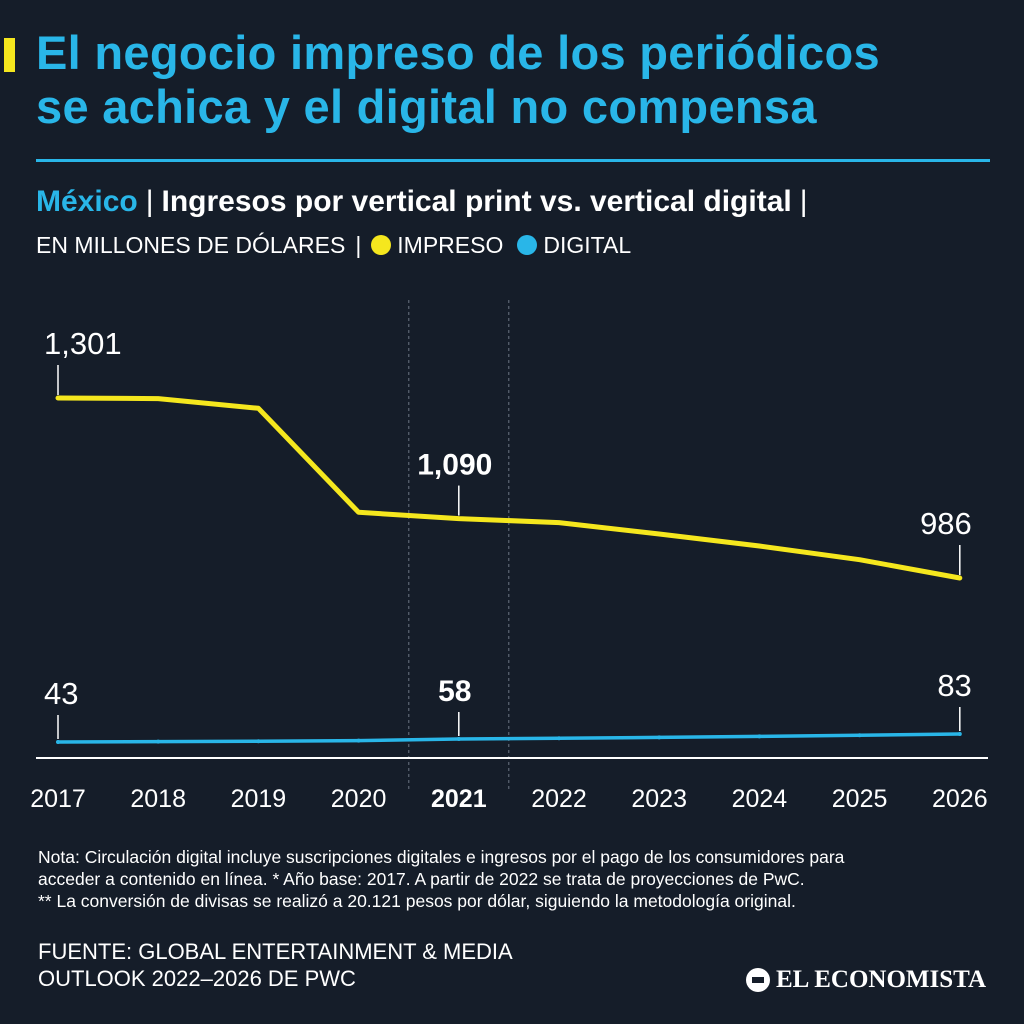 The height and width of the screenshot is (1024, 1024). What do you see at coordinates (454, 691) in the screenshot?
I see `data-label: 58` at bounding box center [454, 691].